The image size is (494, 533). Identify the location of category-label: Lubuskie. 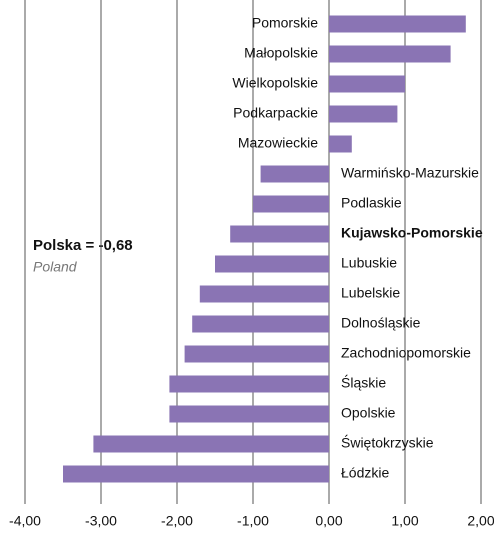
(369, 263).